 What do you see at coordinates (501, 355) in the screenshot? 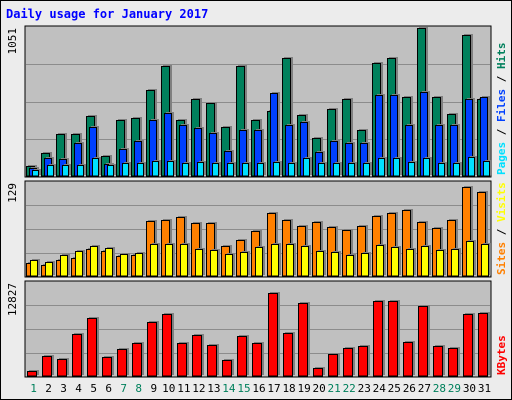
I see `legend-item: KBytes` at bounding box center [501, 355].